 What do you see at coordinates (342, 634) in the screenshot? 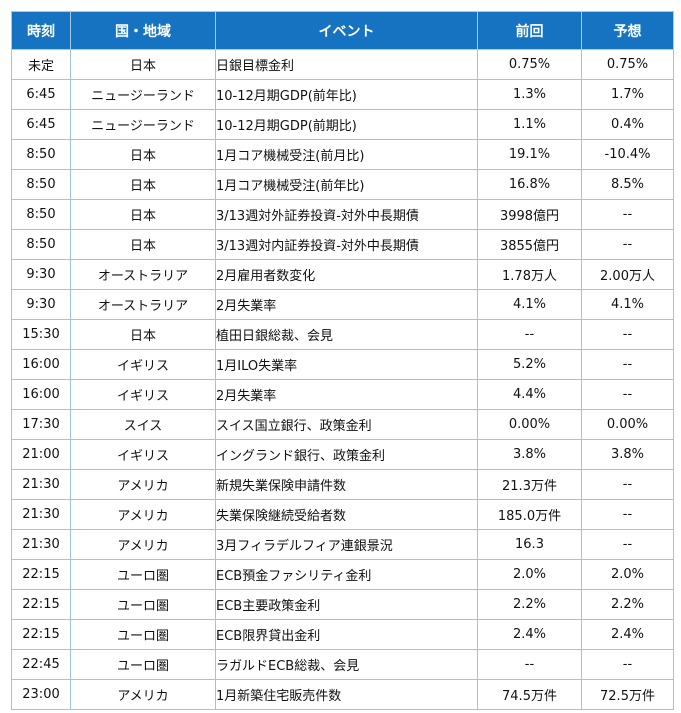
I see `table-row: 22:15 ユーロ圏 ECB限界貸出金利 2.4% 2.4%` at bounding box center [342, 634].